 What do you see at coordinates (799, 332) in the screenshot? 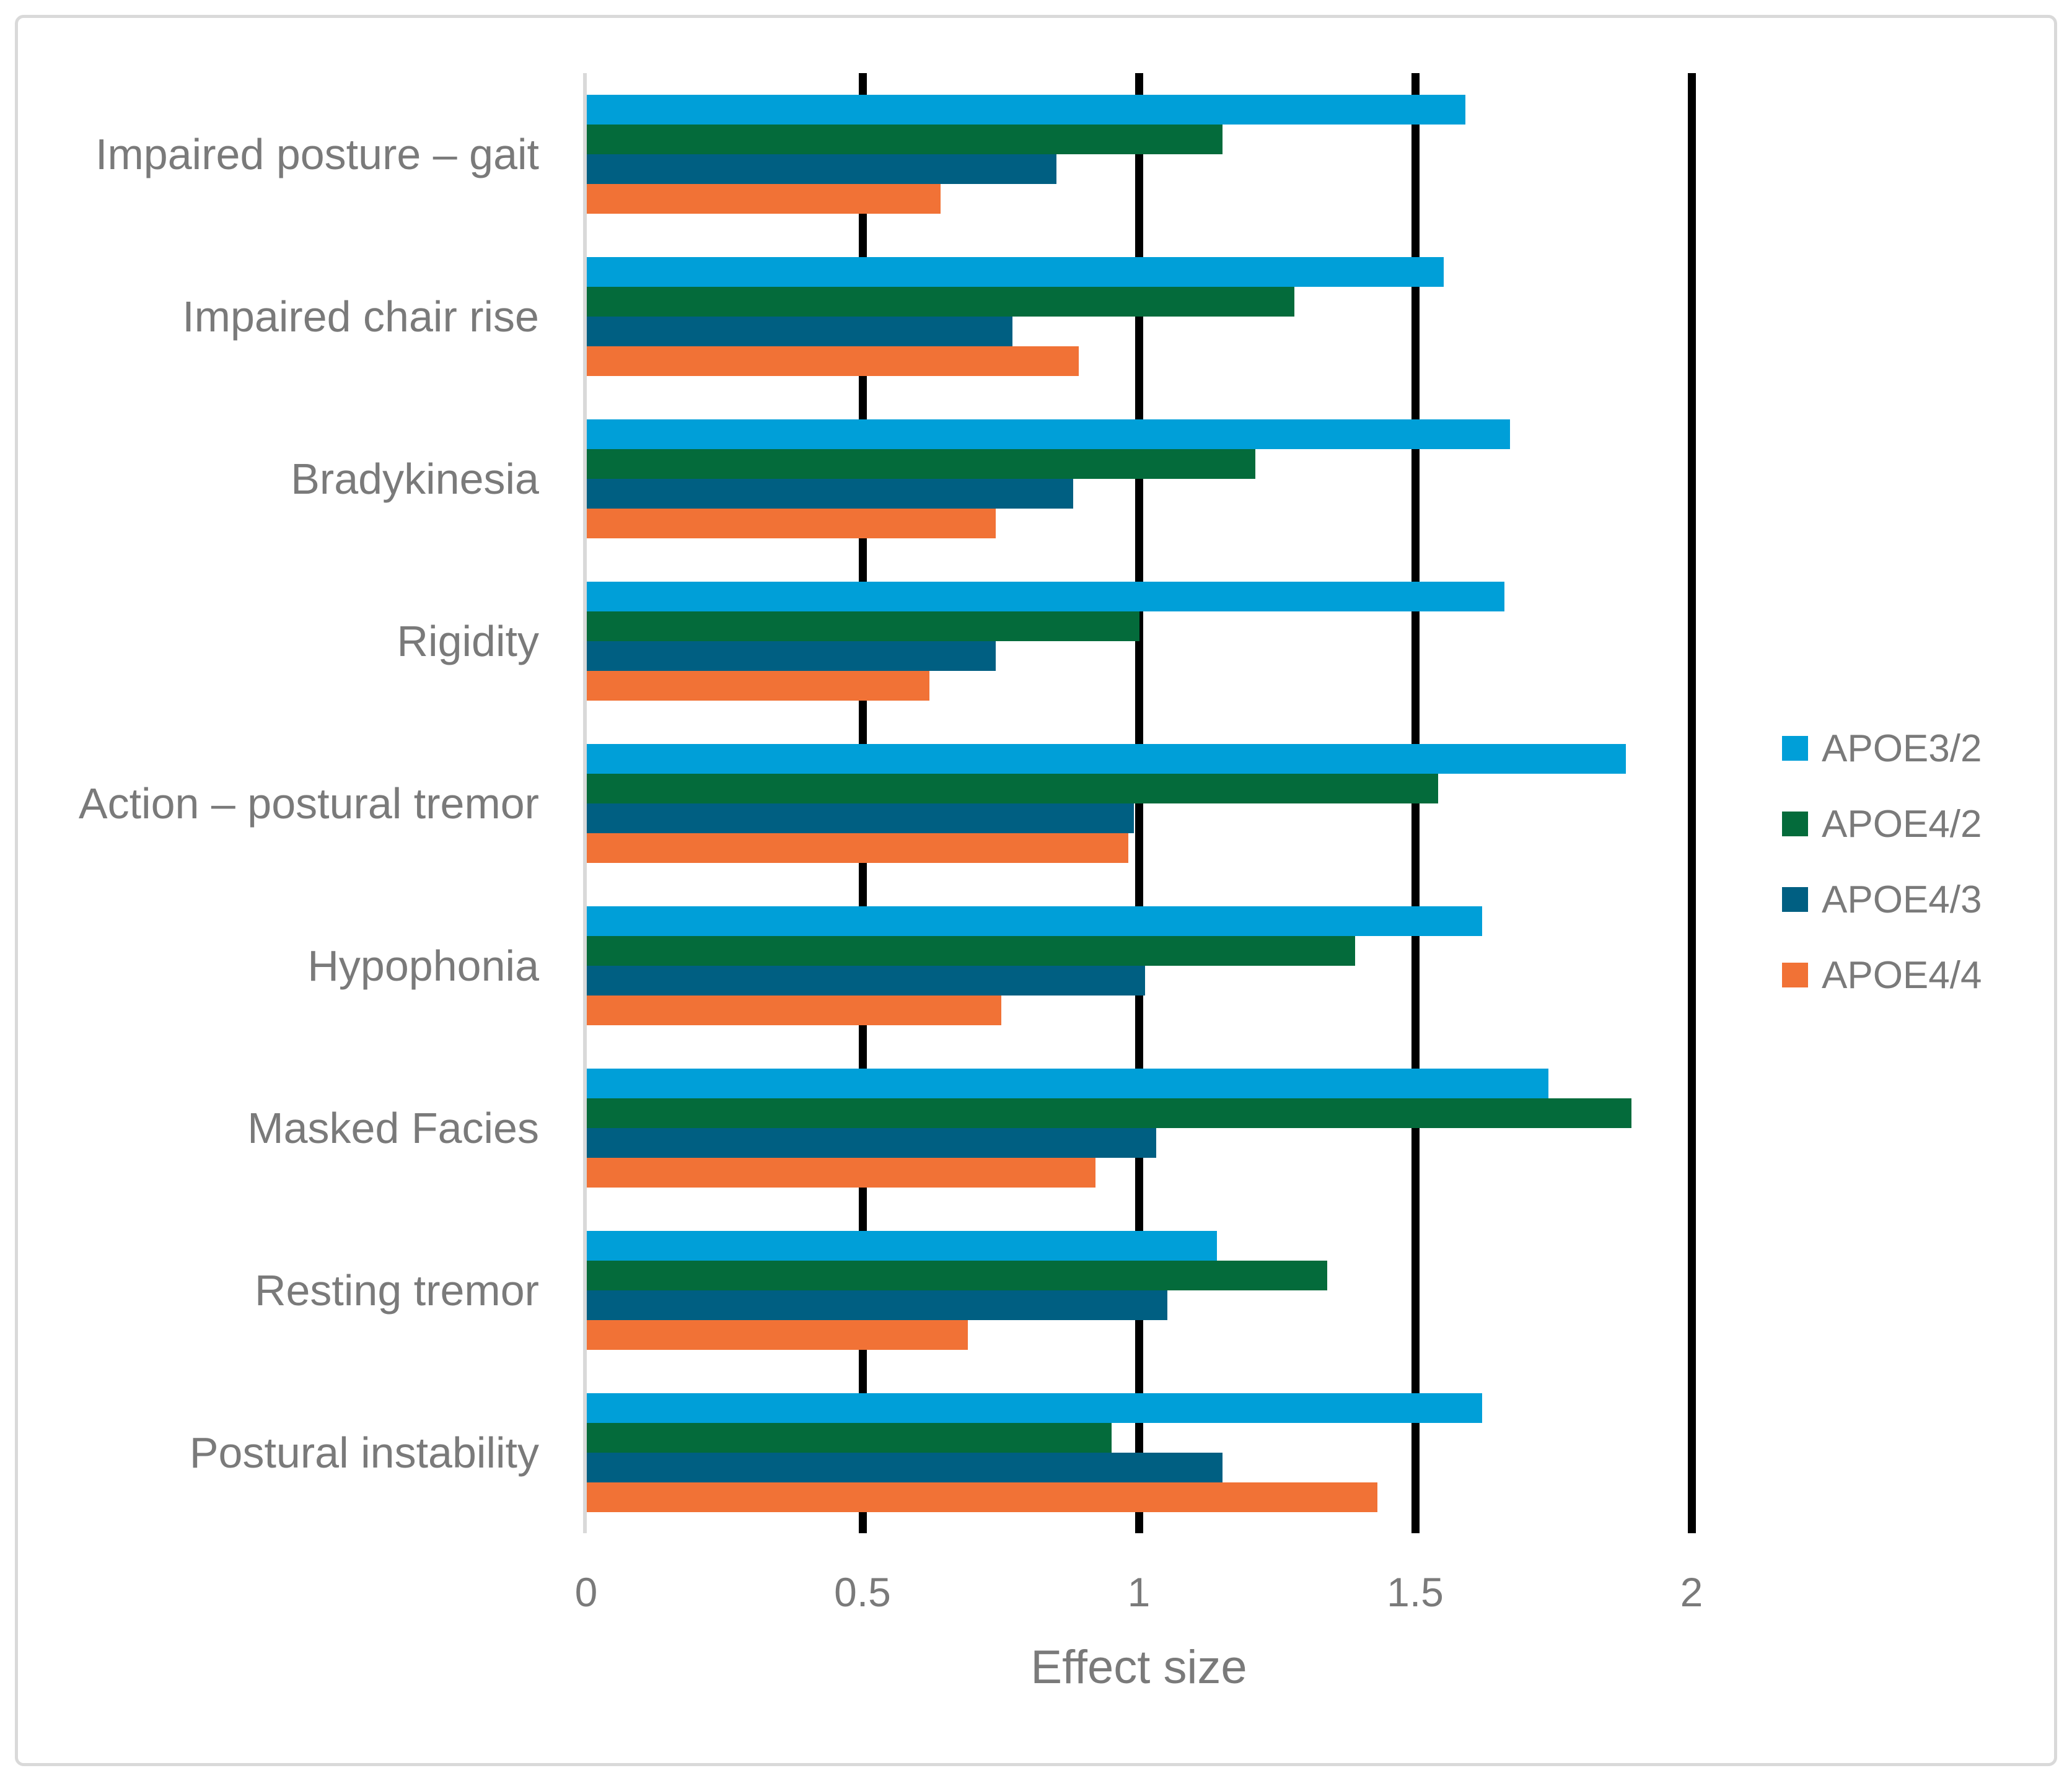
I see `bar-apoe4-3-impaired-chair-rise` at bounding box center [799, 332].